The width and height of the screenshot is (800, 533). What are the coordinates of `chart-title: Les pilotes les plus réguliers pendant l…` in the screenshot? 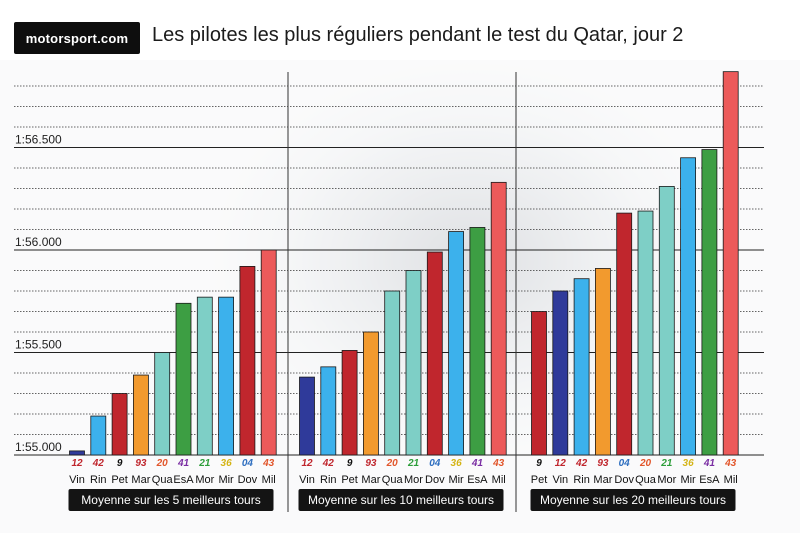 It's located at (418, 35).